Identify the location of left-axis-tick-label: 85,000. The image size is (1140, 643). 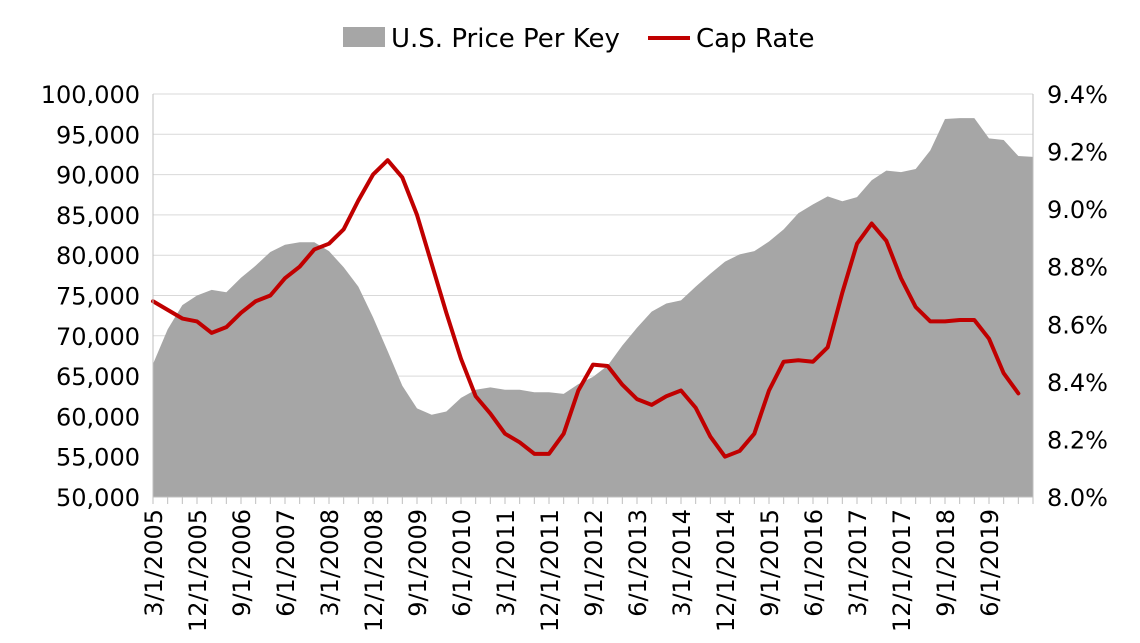
(98, 216).